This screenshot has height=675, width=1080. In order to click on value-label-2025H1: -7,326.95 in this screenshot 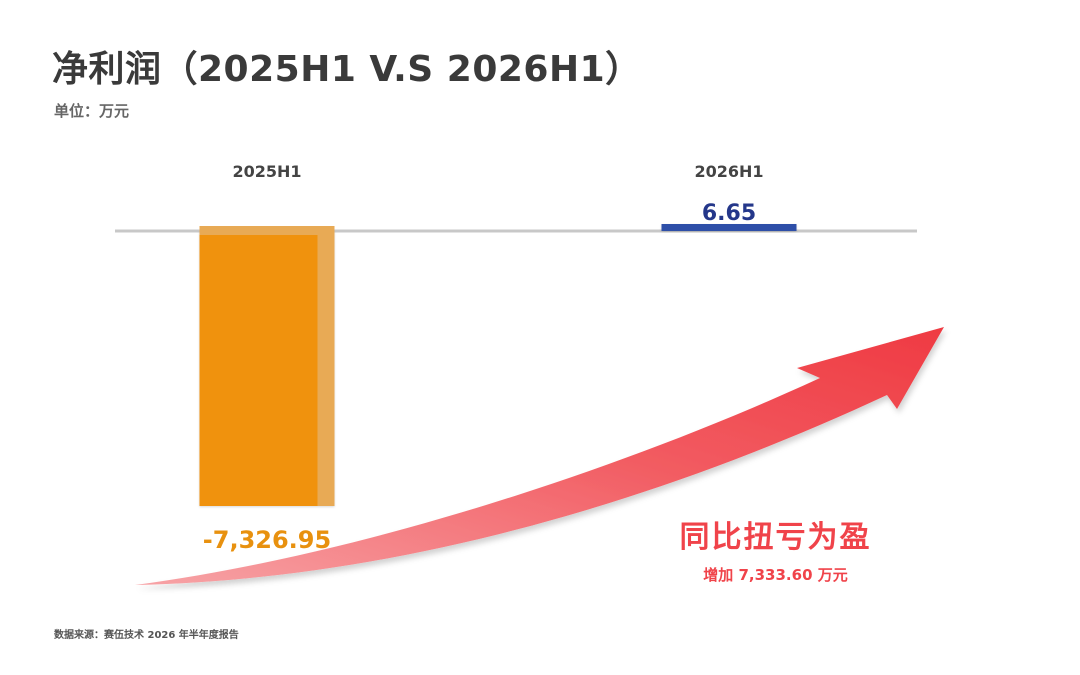, I will do `click(267, 540)`.